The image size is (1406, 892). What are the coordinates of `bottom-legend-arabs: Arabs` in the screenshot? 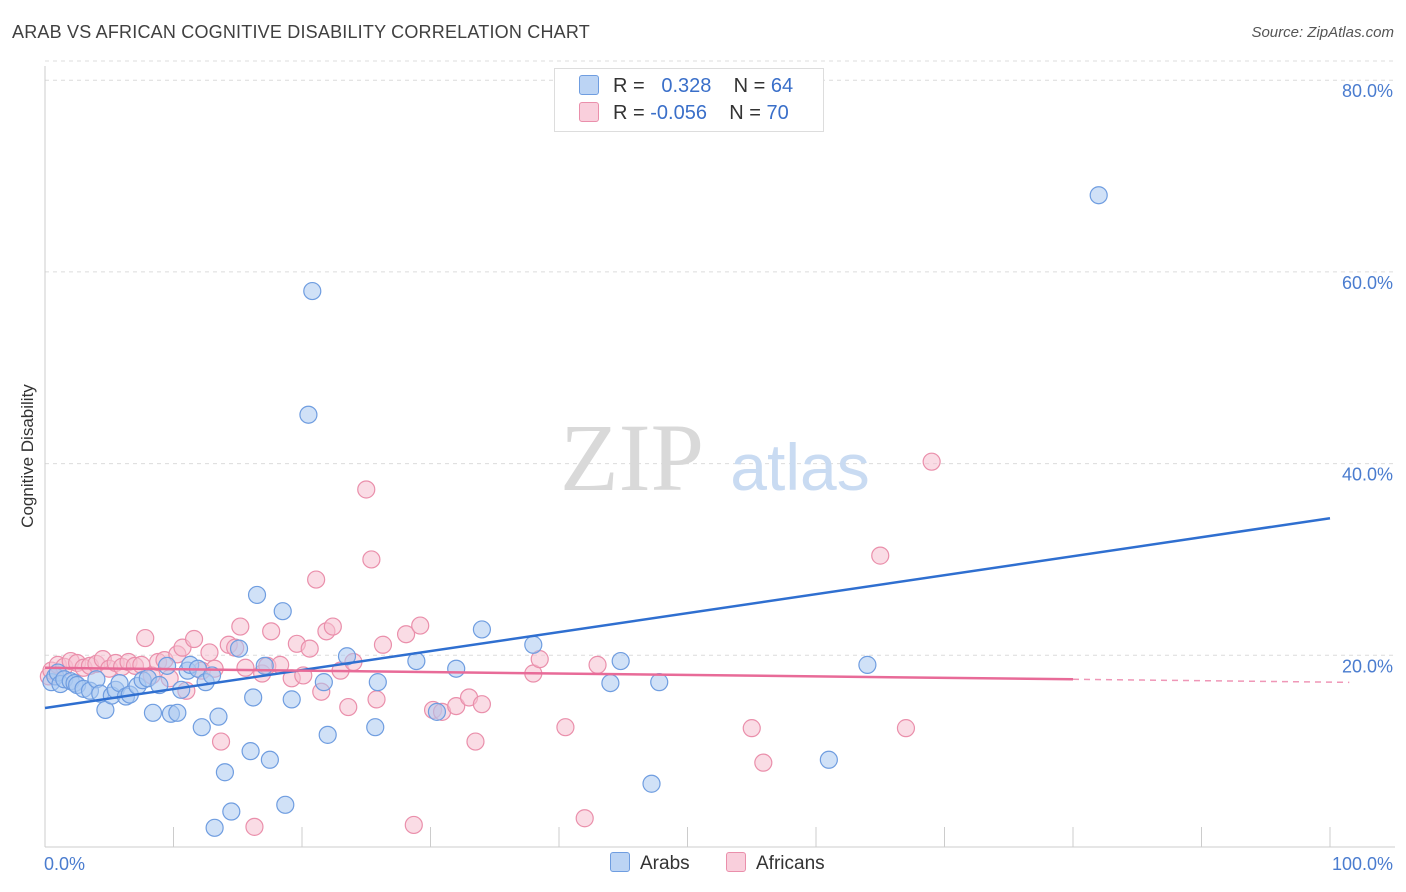 It's located at (650, 863).